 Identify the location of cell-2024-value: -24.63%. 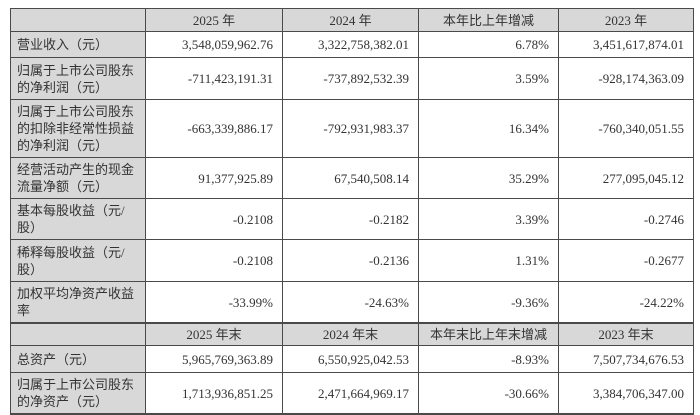
(350, 302).